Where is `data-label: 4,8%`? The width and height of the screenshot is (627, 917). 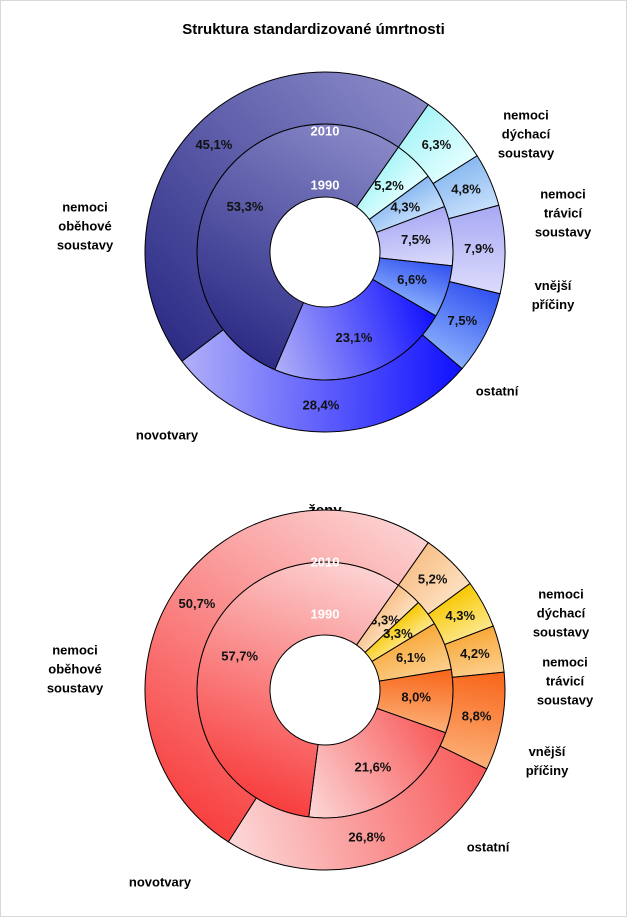 data-label: 4,8% is located at coordinates (466, 189).